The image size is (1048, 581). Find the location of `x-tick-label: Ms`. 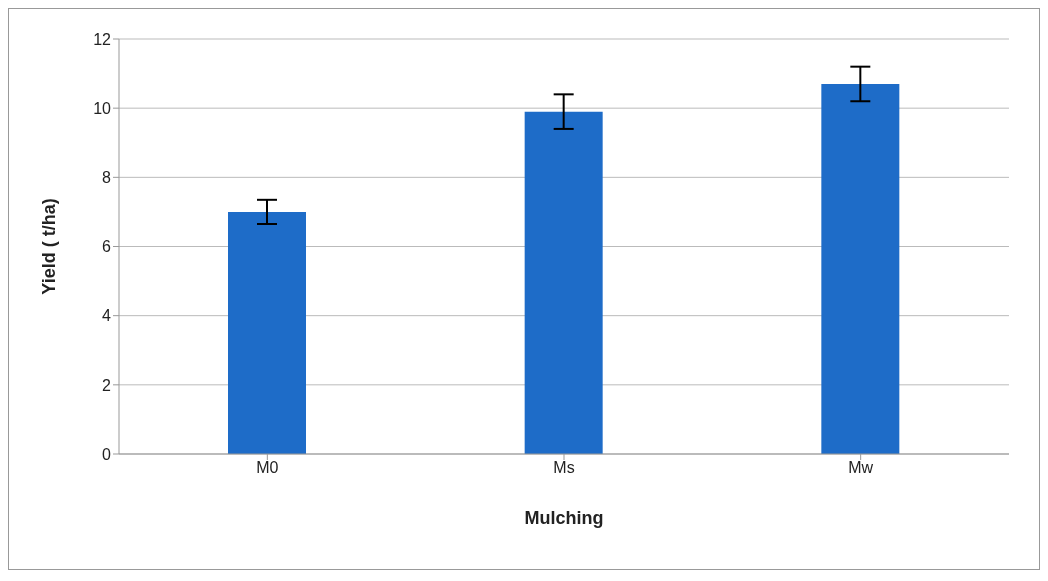

x-tick-label: Ms is located at coordinates (564, 468).